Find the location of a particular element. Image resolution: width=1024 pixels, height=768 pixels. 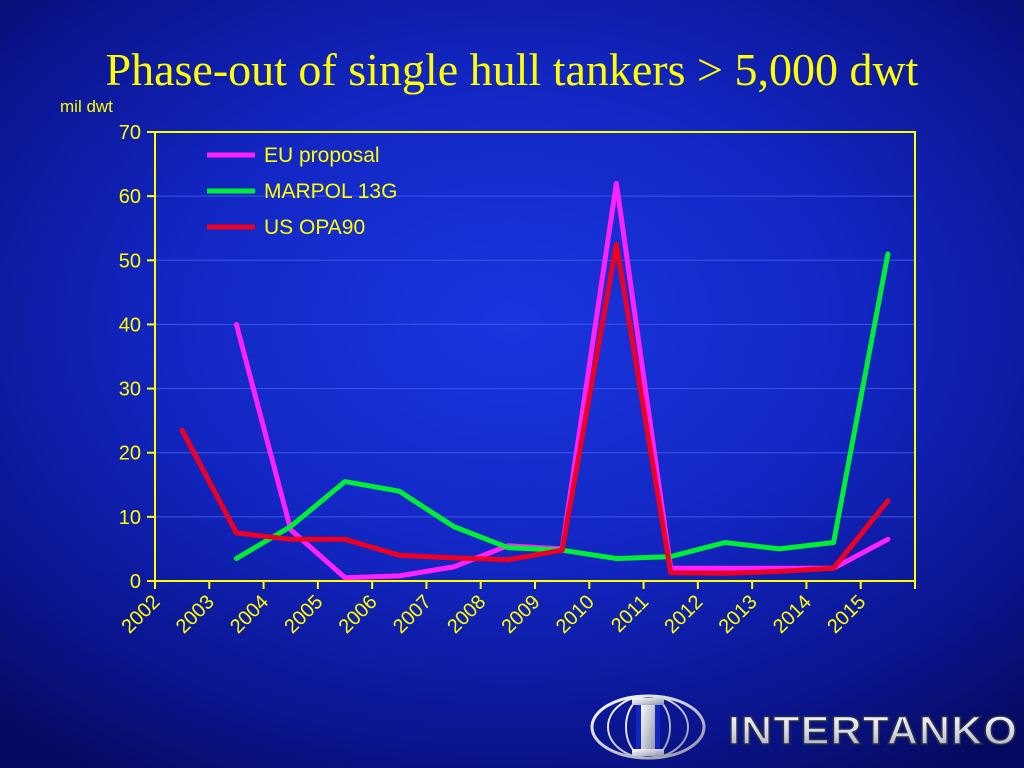

y-tick-label: 40 is located at coordinates (130, 325).